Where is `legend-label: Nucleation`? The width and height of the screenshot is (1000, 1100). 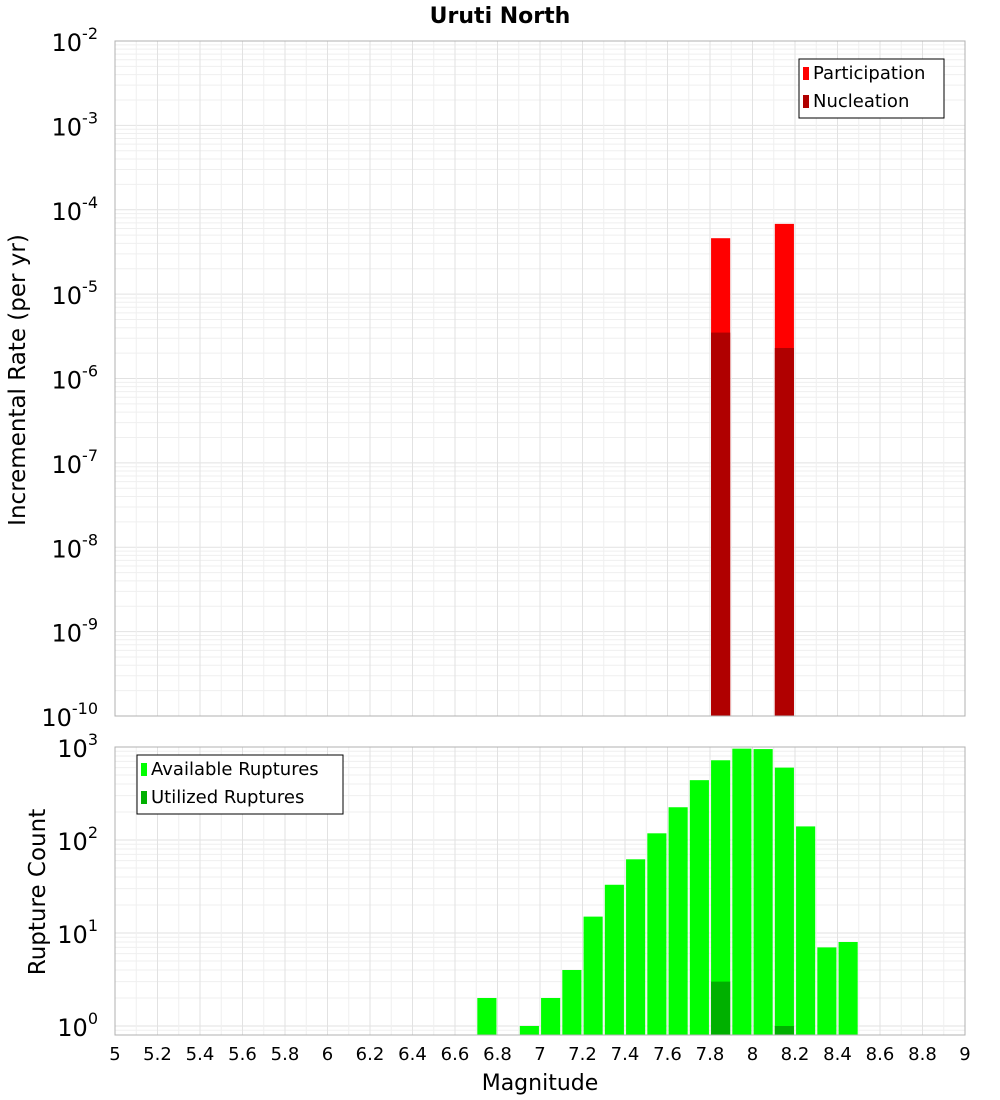
legend-label: Nucleation is located at coordinates (861, 101).